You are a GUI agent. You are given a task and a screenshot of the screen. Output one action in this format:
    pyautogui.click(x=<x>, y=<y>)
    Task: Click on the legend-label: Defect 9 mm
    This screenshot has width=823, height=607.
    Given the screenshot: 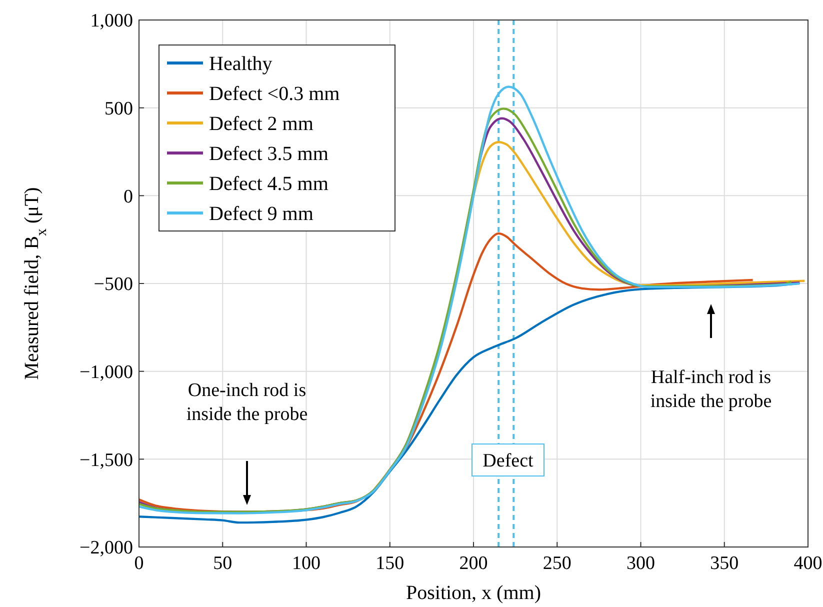 What is the action you would take?
    pyautogui.click(x=261, y=214)
    